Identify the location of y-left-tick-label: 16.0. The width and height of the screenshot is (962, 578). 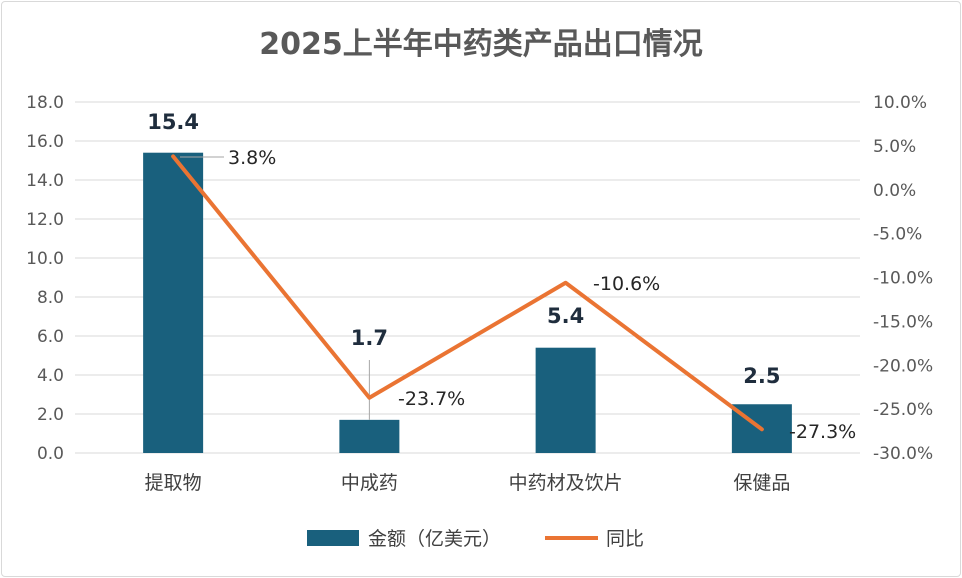
(45, 142).